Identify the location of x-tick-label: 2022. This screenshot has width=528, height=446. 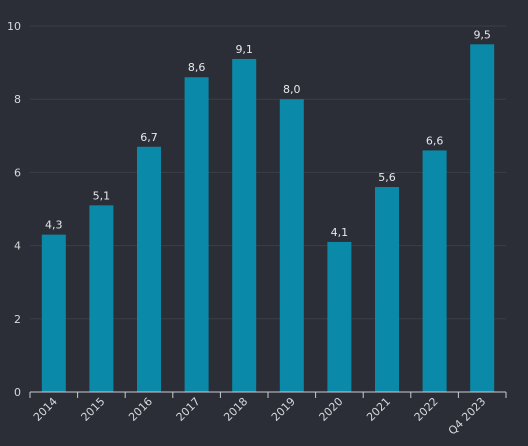
(426, 409).